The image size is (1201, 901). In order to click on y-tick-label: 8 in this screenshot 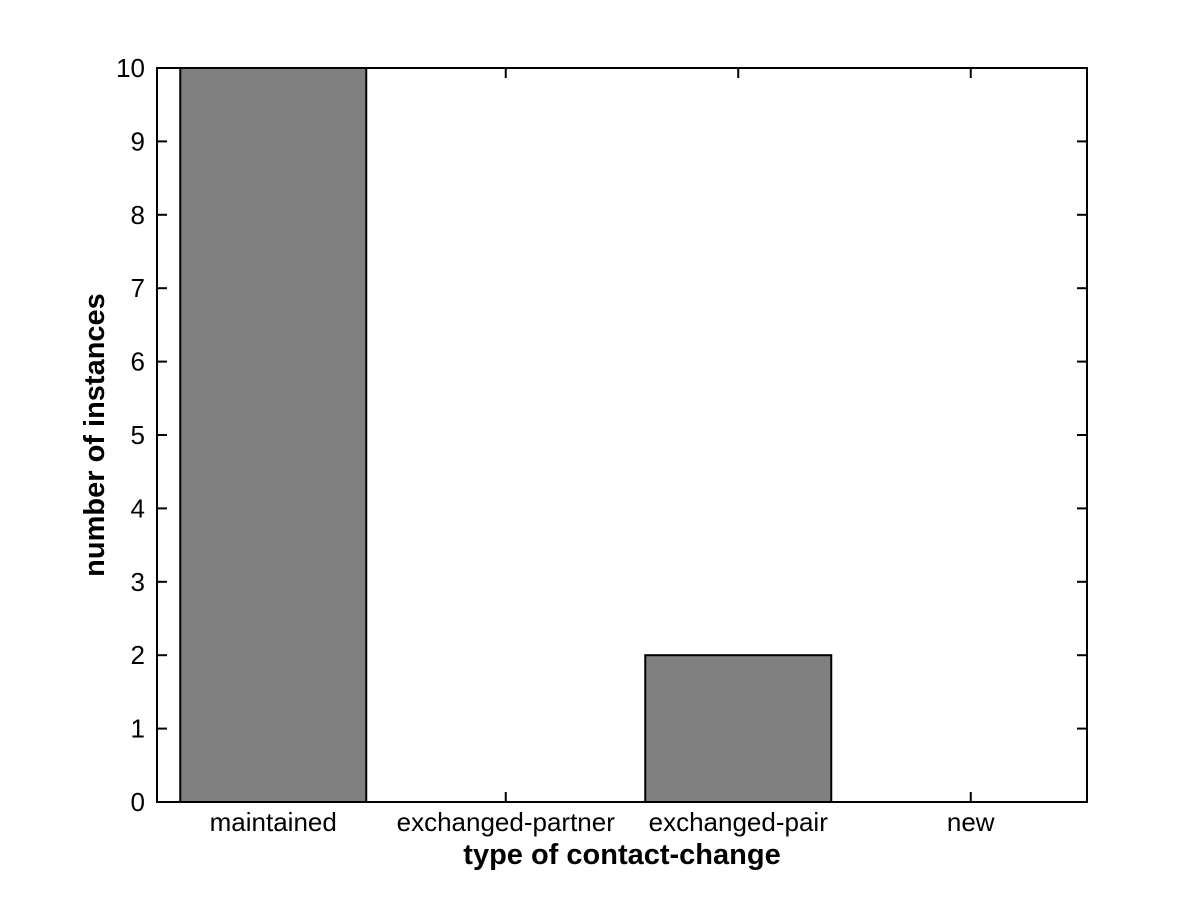, I will do `click(138, 215)`.